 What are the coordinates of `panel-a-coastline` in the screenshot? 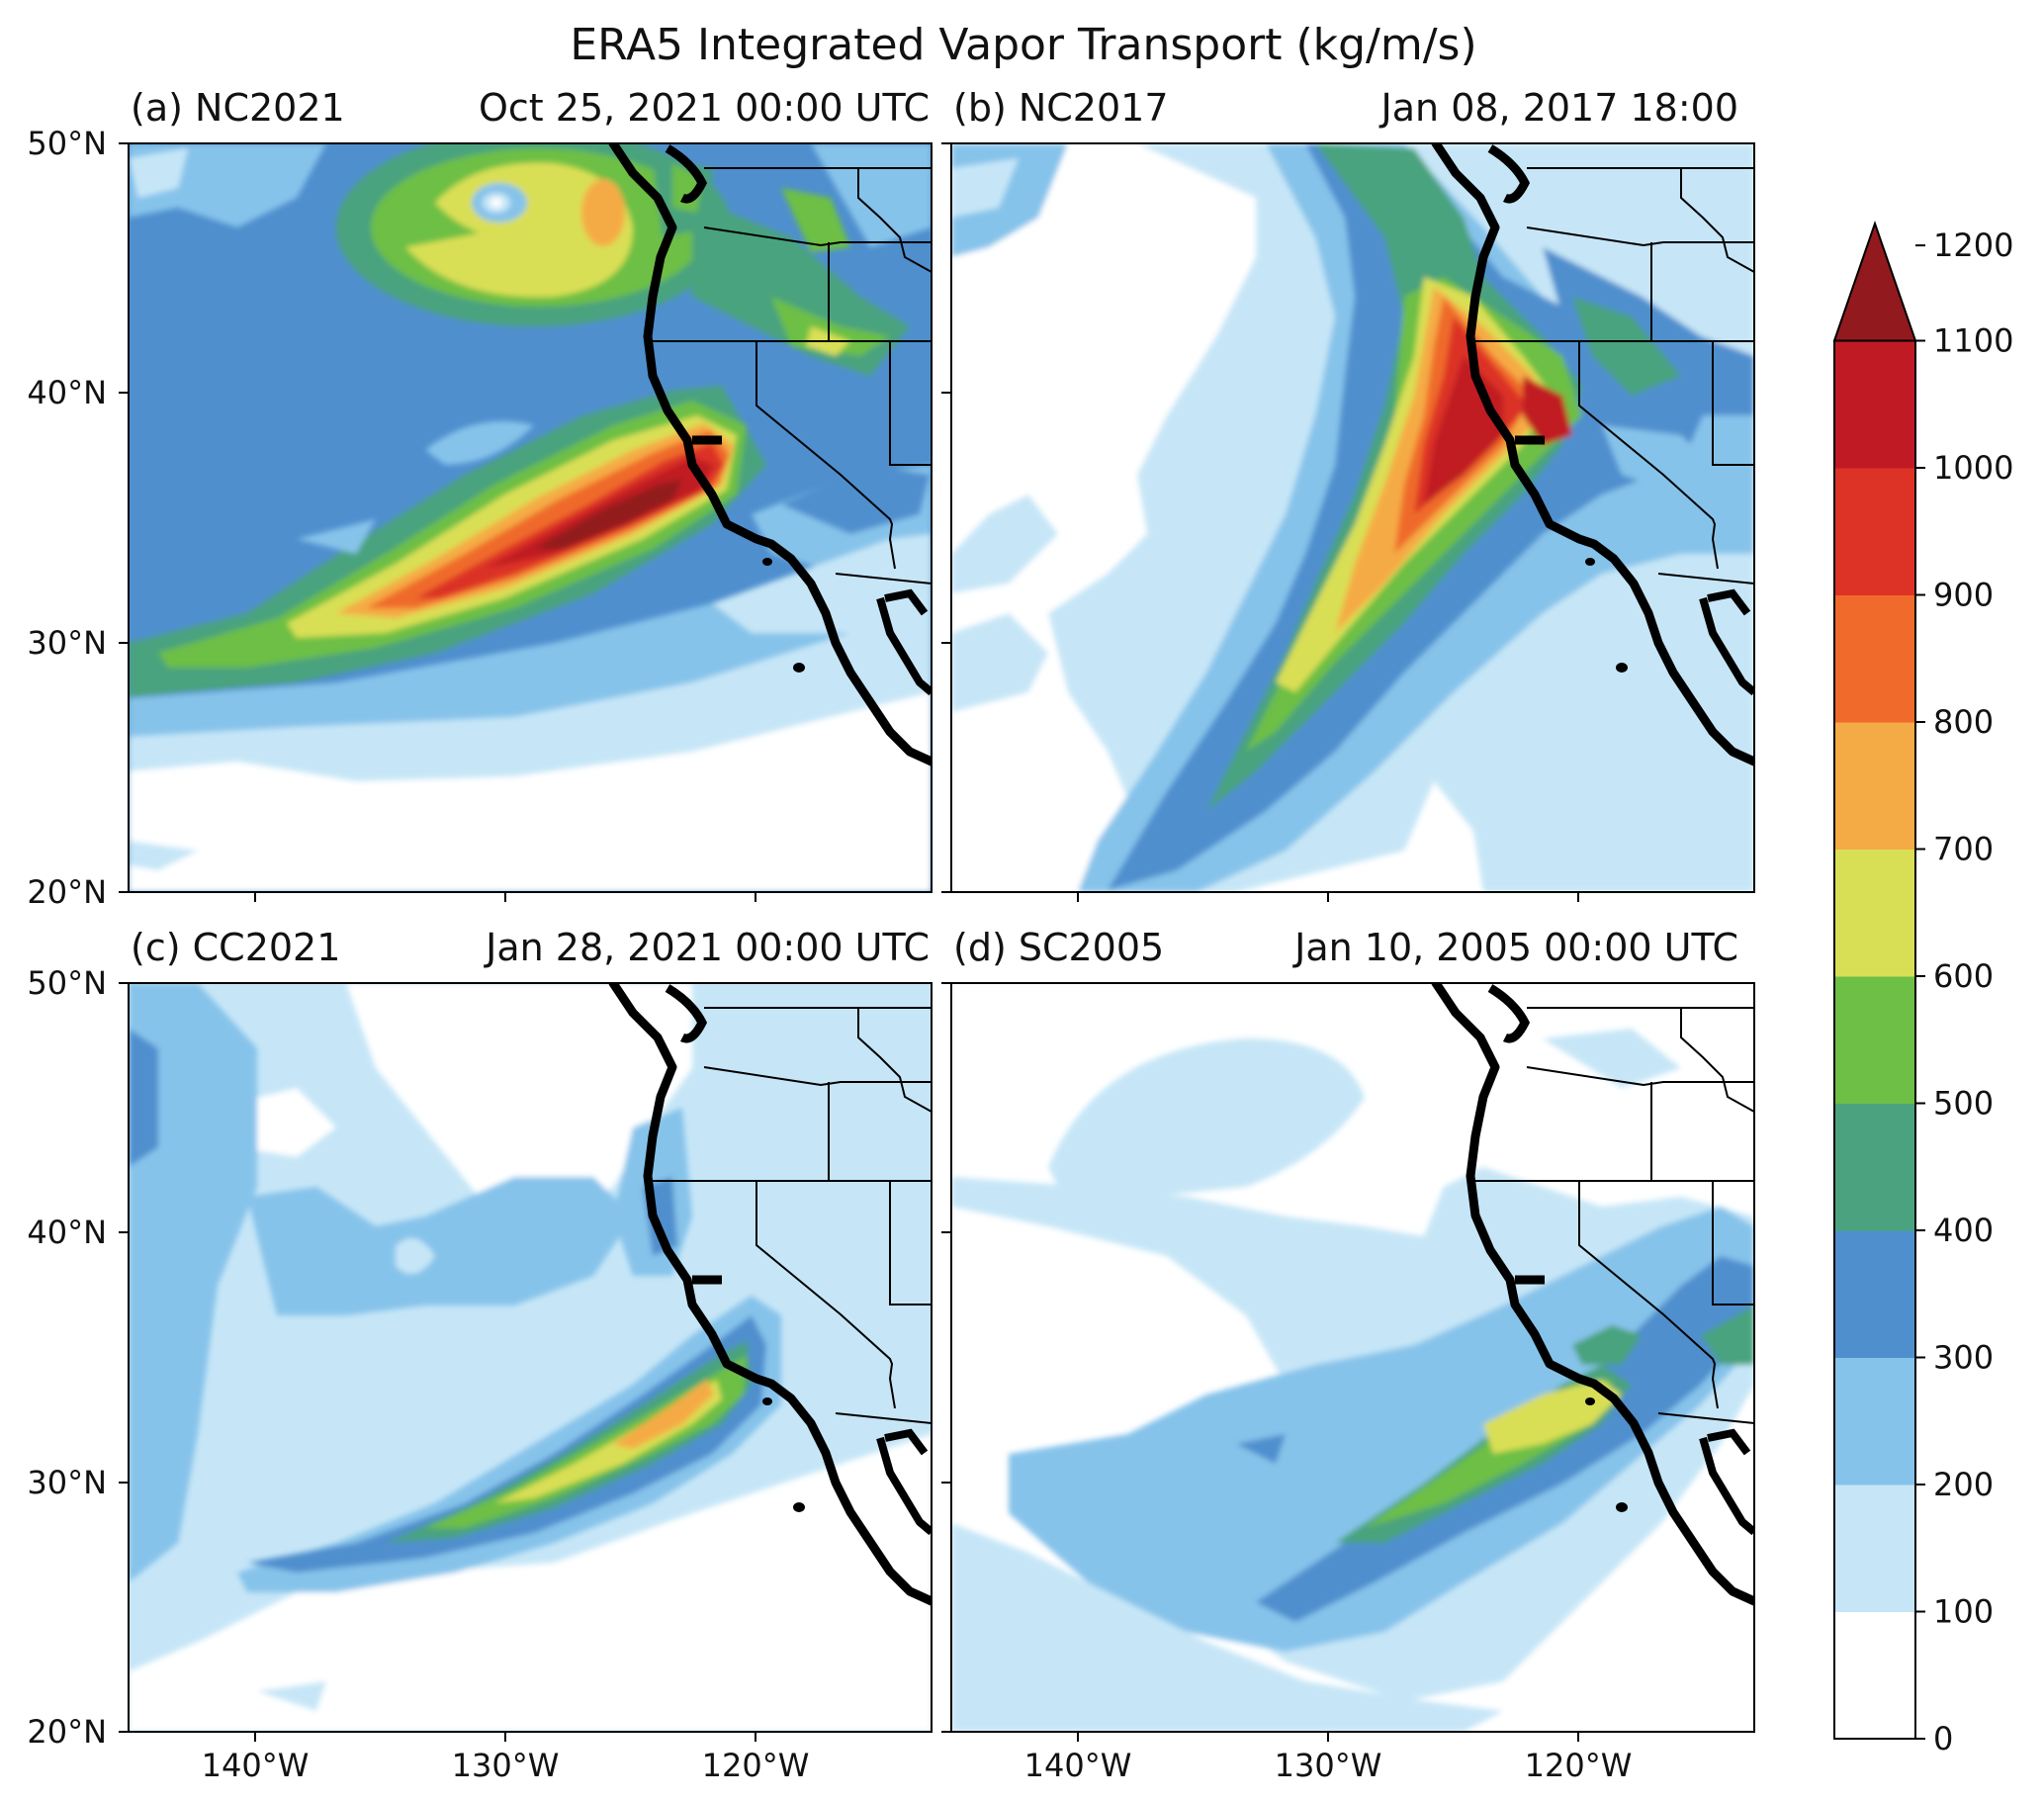 It's located at (770, 454).